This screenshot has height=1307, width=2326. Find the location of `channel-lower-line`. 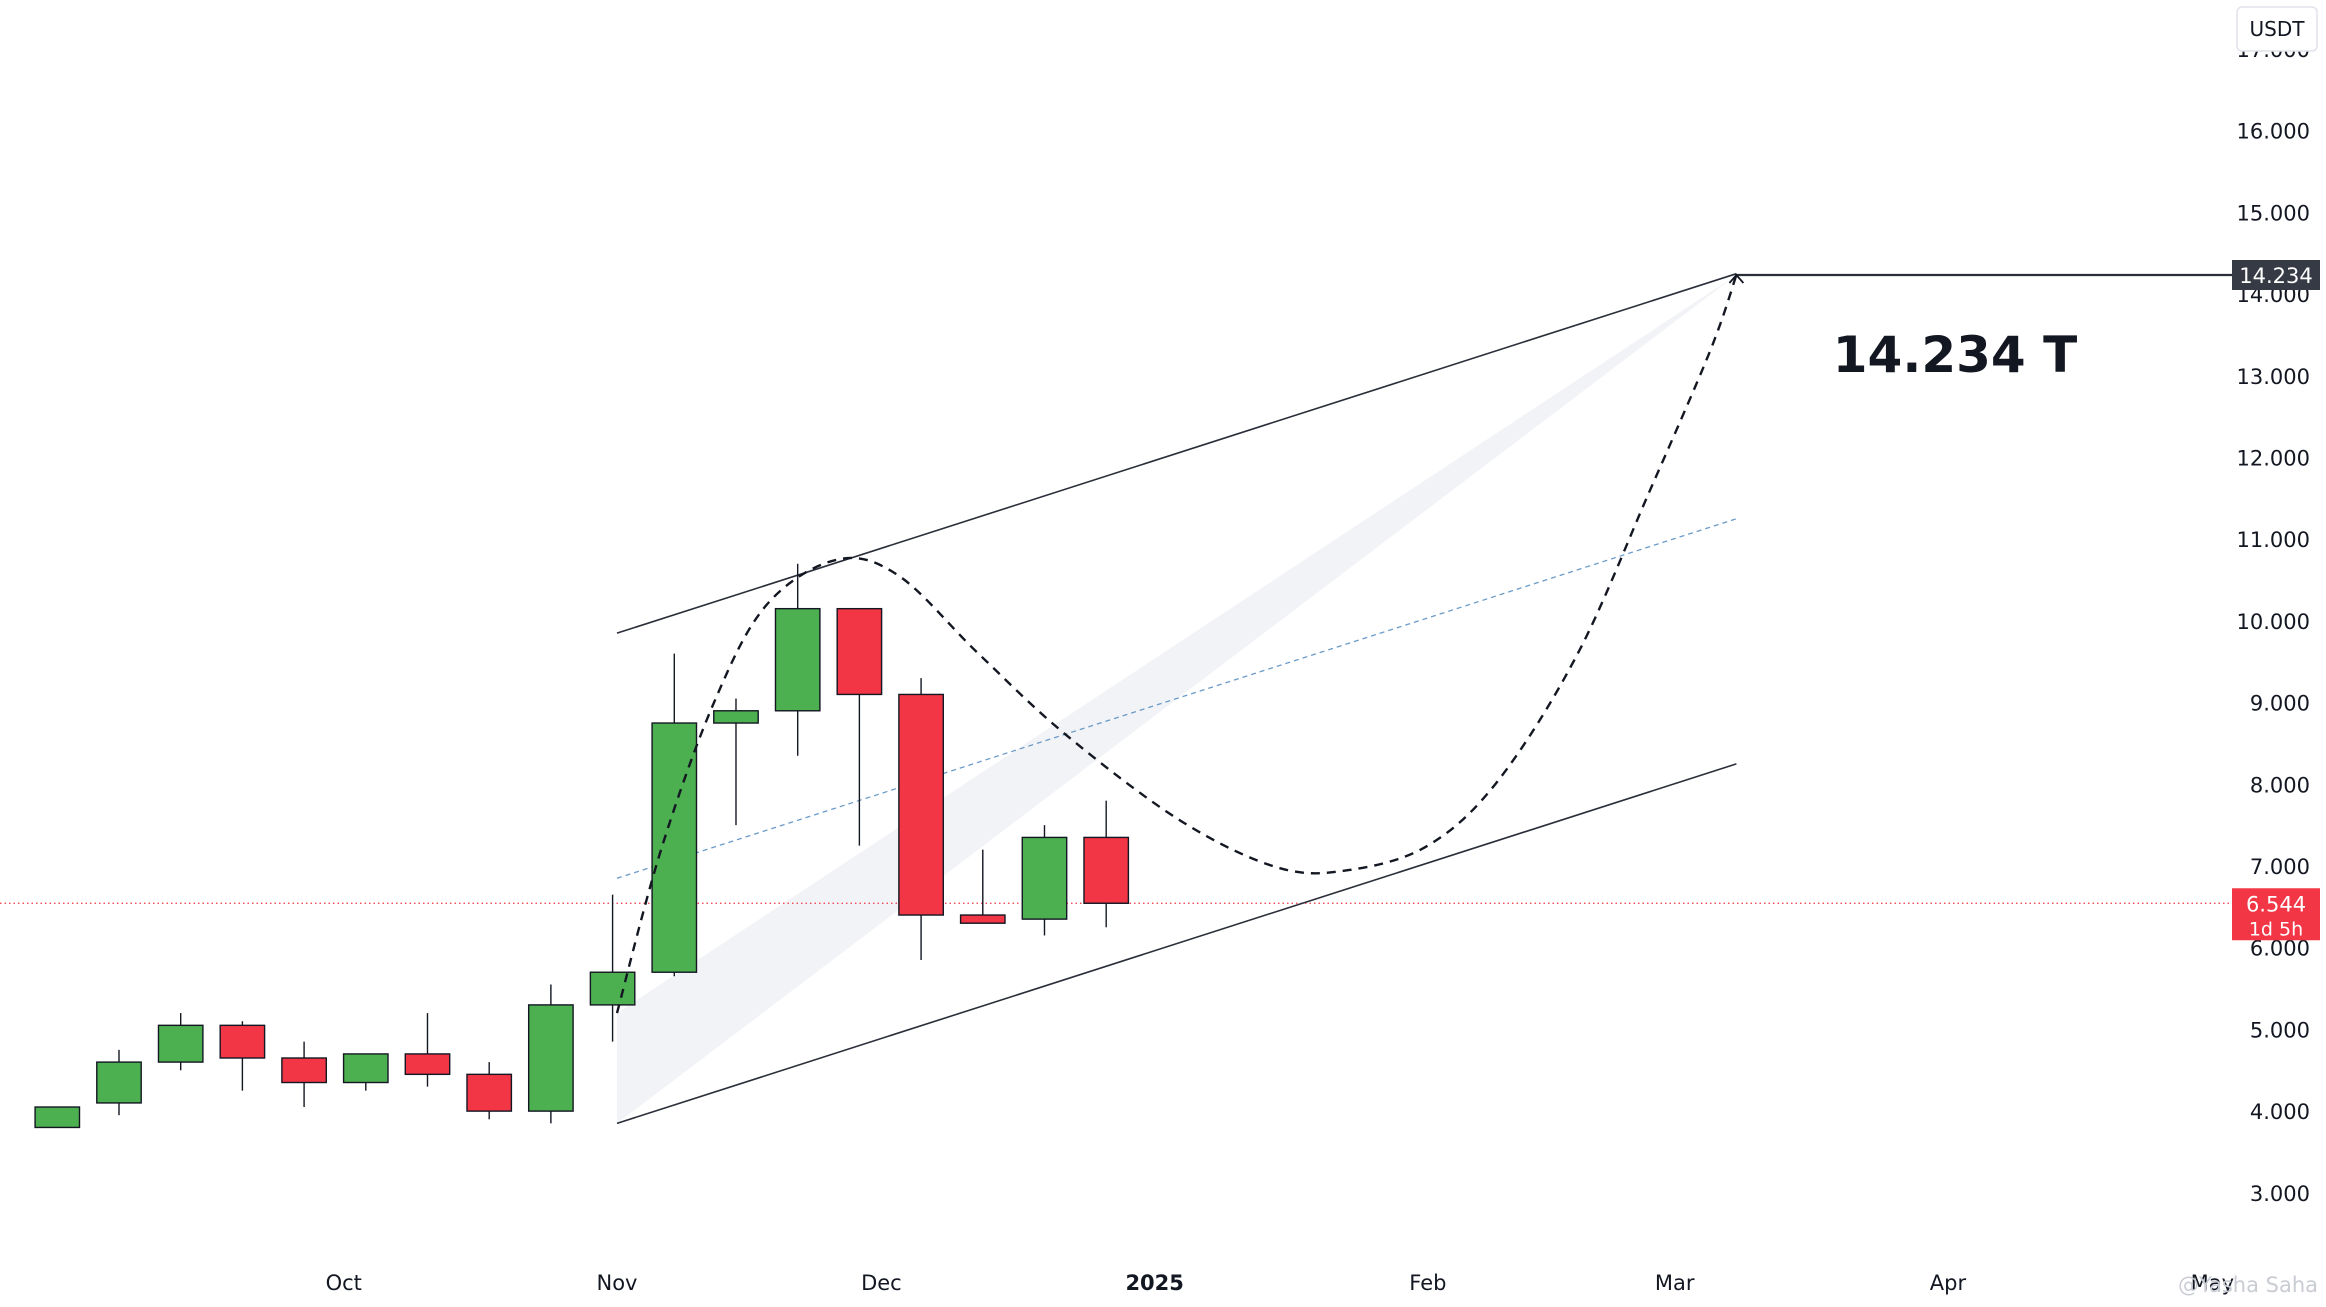

channel-lower-line is located at coordinates (1176, 944).